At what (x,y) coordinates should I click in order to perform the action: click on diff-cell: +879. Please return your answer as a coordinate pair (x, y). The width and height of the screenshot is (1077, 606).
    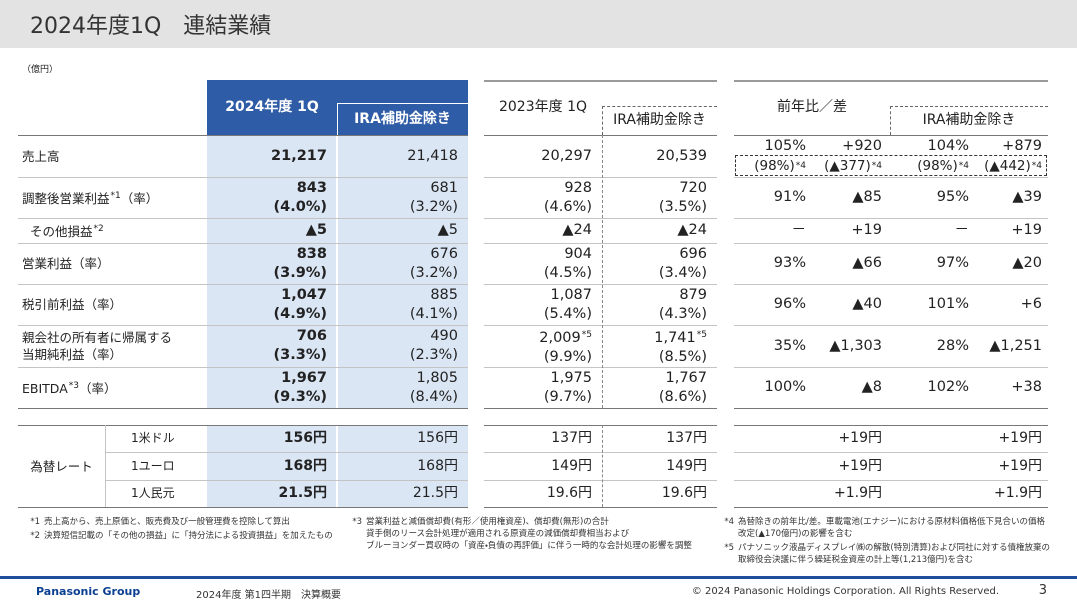
    Looking at the image, I should click on (1011, 146).